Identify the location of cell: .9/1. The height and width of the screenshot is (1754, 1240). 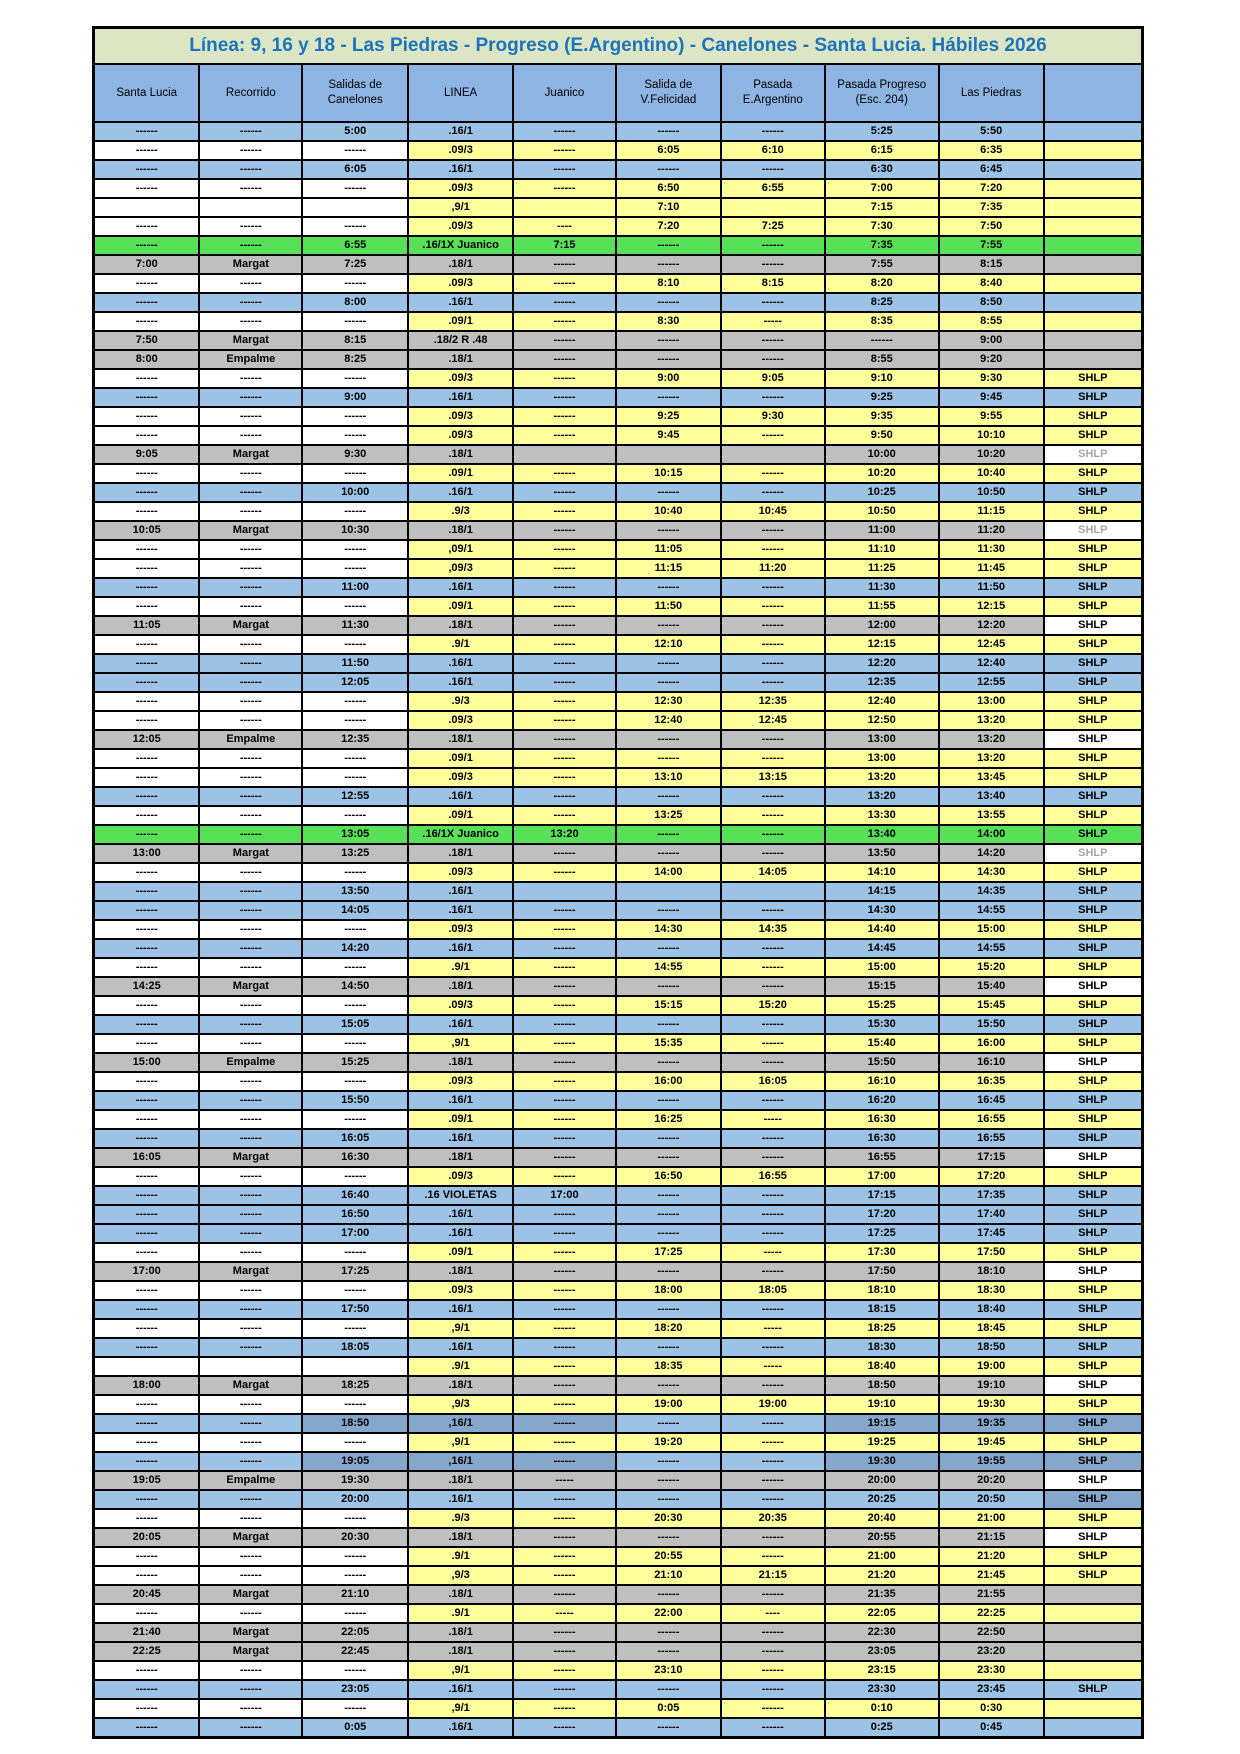
(461, 1556).